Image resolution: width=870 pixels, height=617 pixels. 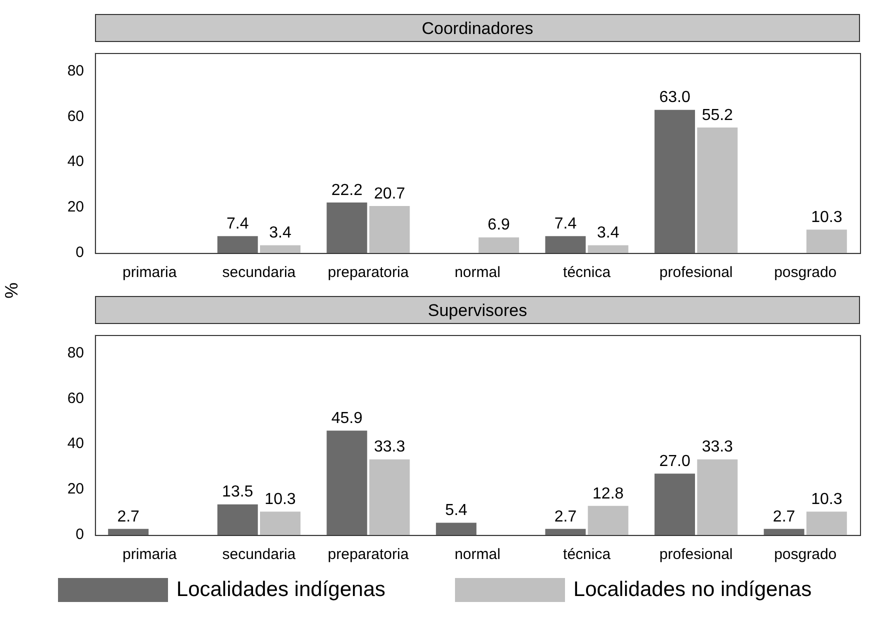 I want to click on data-label: 22.2, so click(x=347, y=190).